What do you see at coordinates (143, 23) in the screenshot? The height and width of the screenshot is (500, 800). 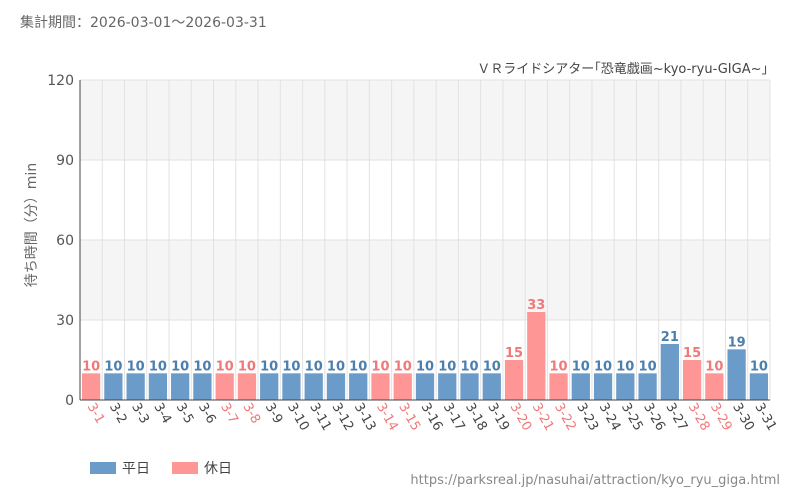 I see `period-label: 集計期間：2026-03-01～2026-03-31` at bounding box center [143, 23].